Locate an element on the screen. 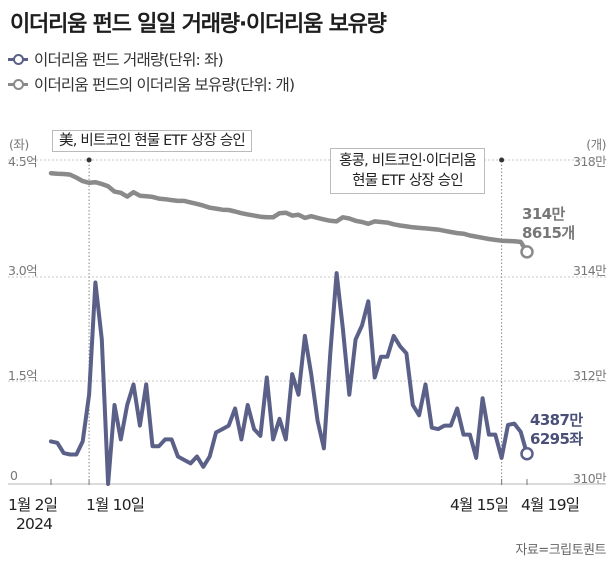 The image size is (616, 587). legend-label: 이더리움 펀드 거래량(단위: 좌) is located at coordinates (129, 60).